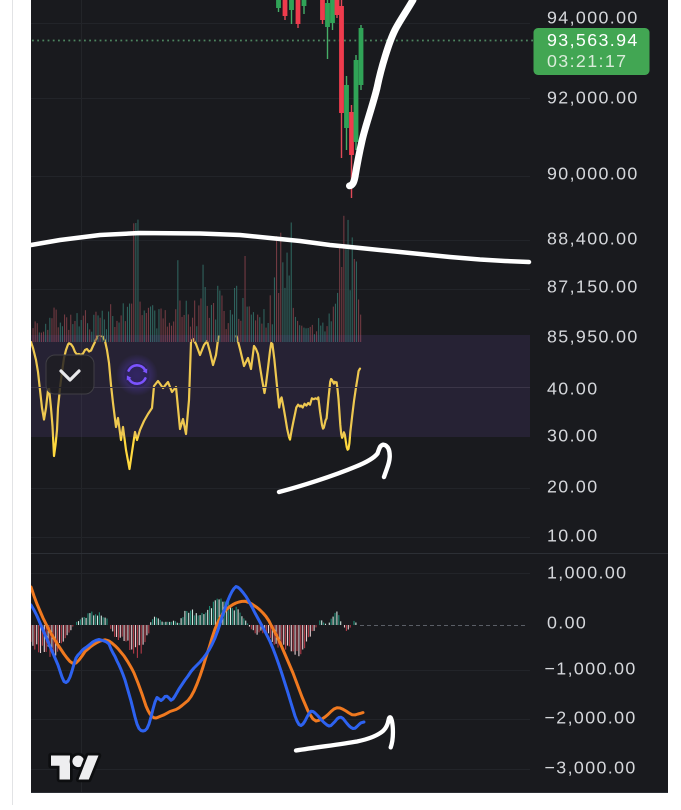  What do you see at coordinates (593, 337) in the screenshot?
I see `svg-text: 85,950.00` at bounding box center [593, 337].